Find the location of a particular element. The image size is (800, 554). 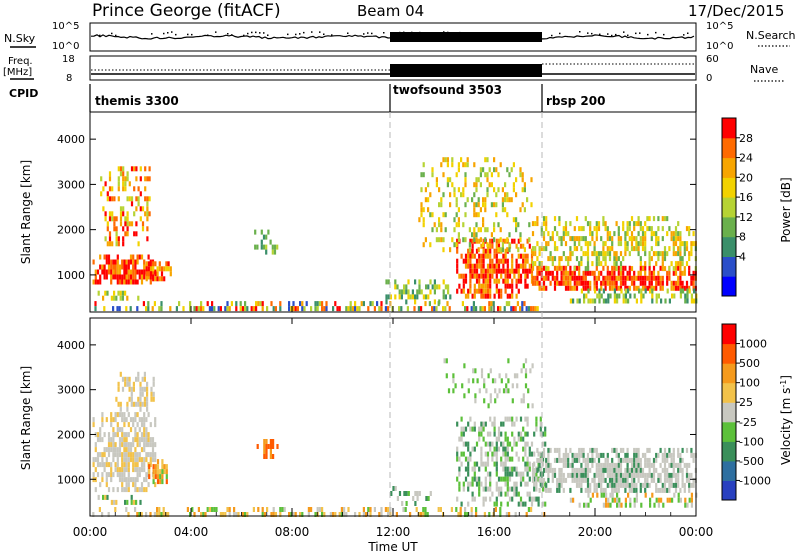

colorbar-tick-label: 12 is located at coordinates (746, 217).